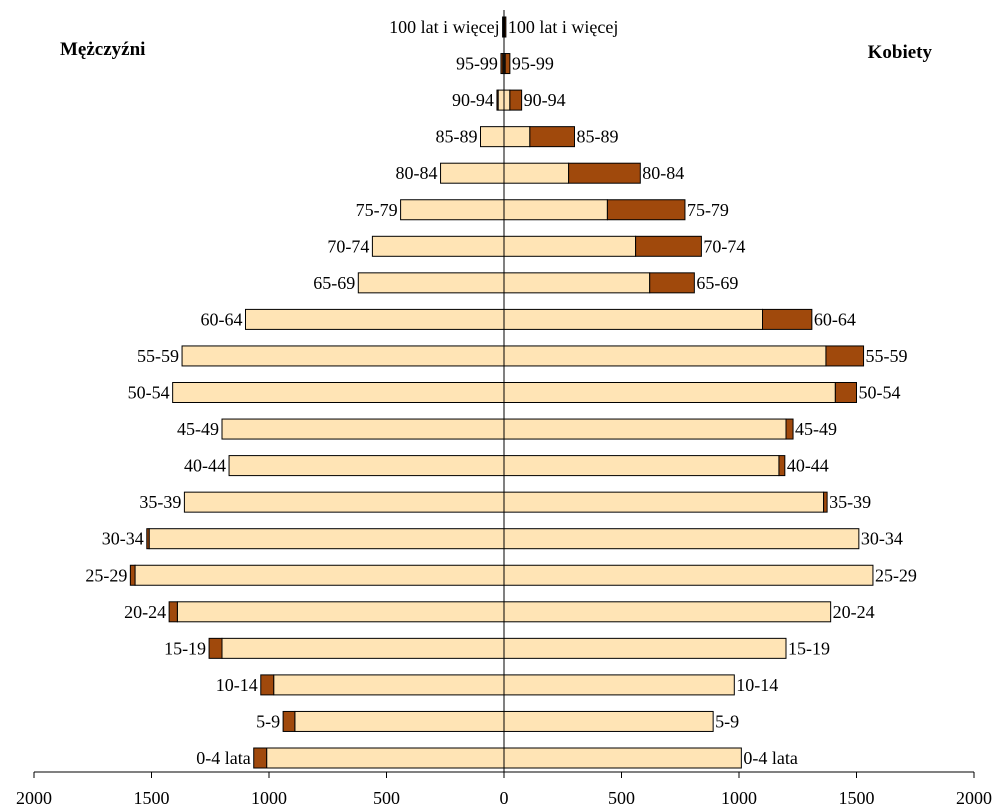 This screenshot has width=999, height=812. What do you see at coordinates (222, 319) in the screenshot?
I see `category-label-men-60-64: 60-64` at bounding box center [222, 319].